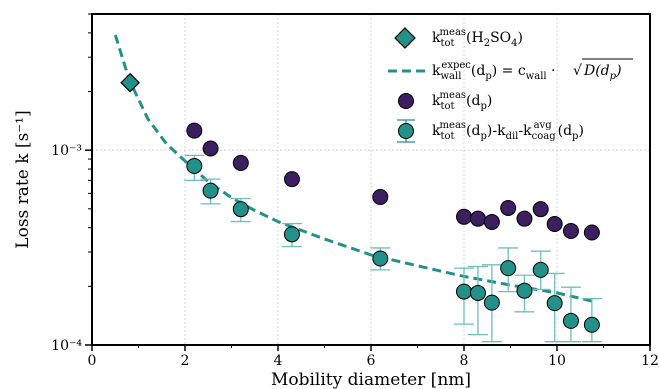 The image size is (659, 389). Describe the element at coordinates (66, 346) in the screenshot. I see `y-tick-label: 10⁻⁴` at that location.